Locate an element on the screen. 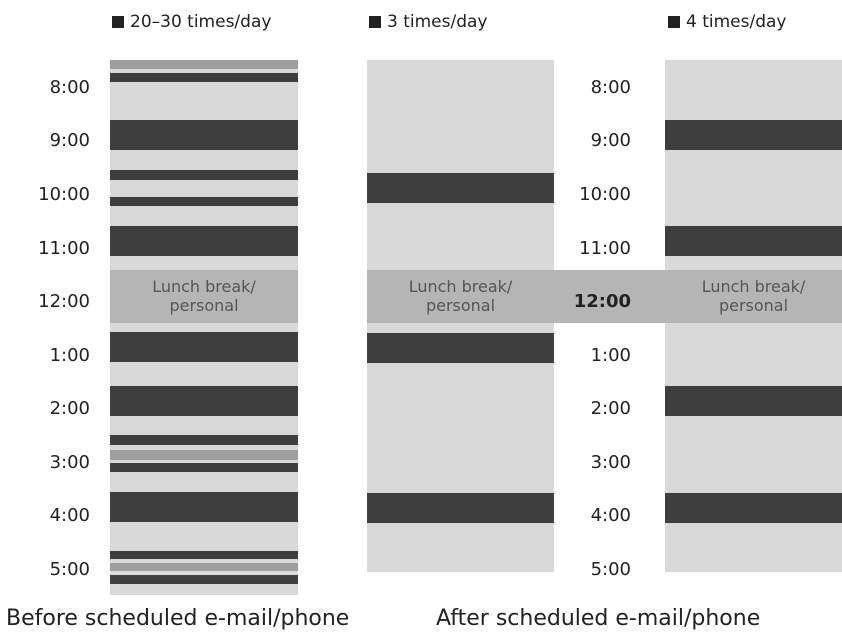  caption-after: After scheduled e-mail/phone is located at coordinates (598, 618).